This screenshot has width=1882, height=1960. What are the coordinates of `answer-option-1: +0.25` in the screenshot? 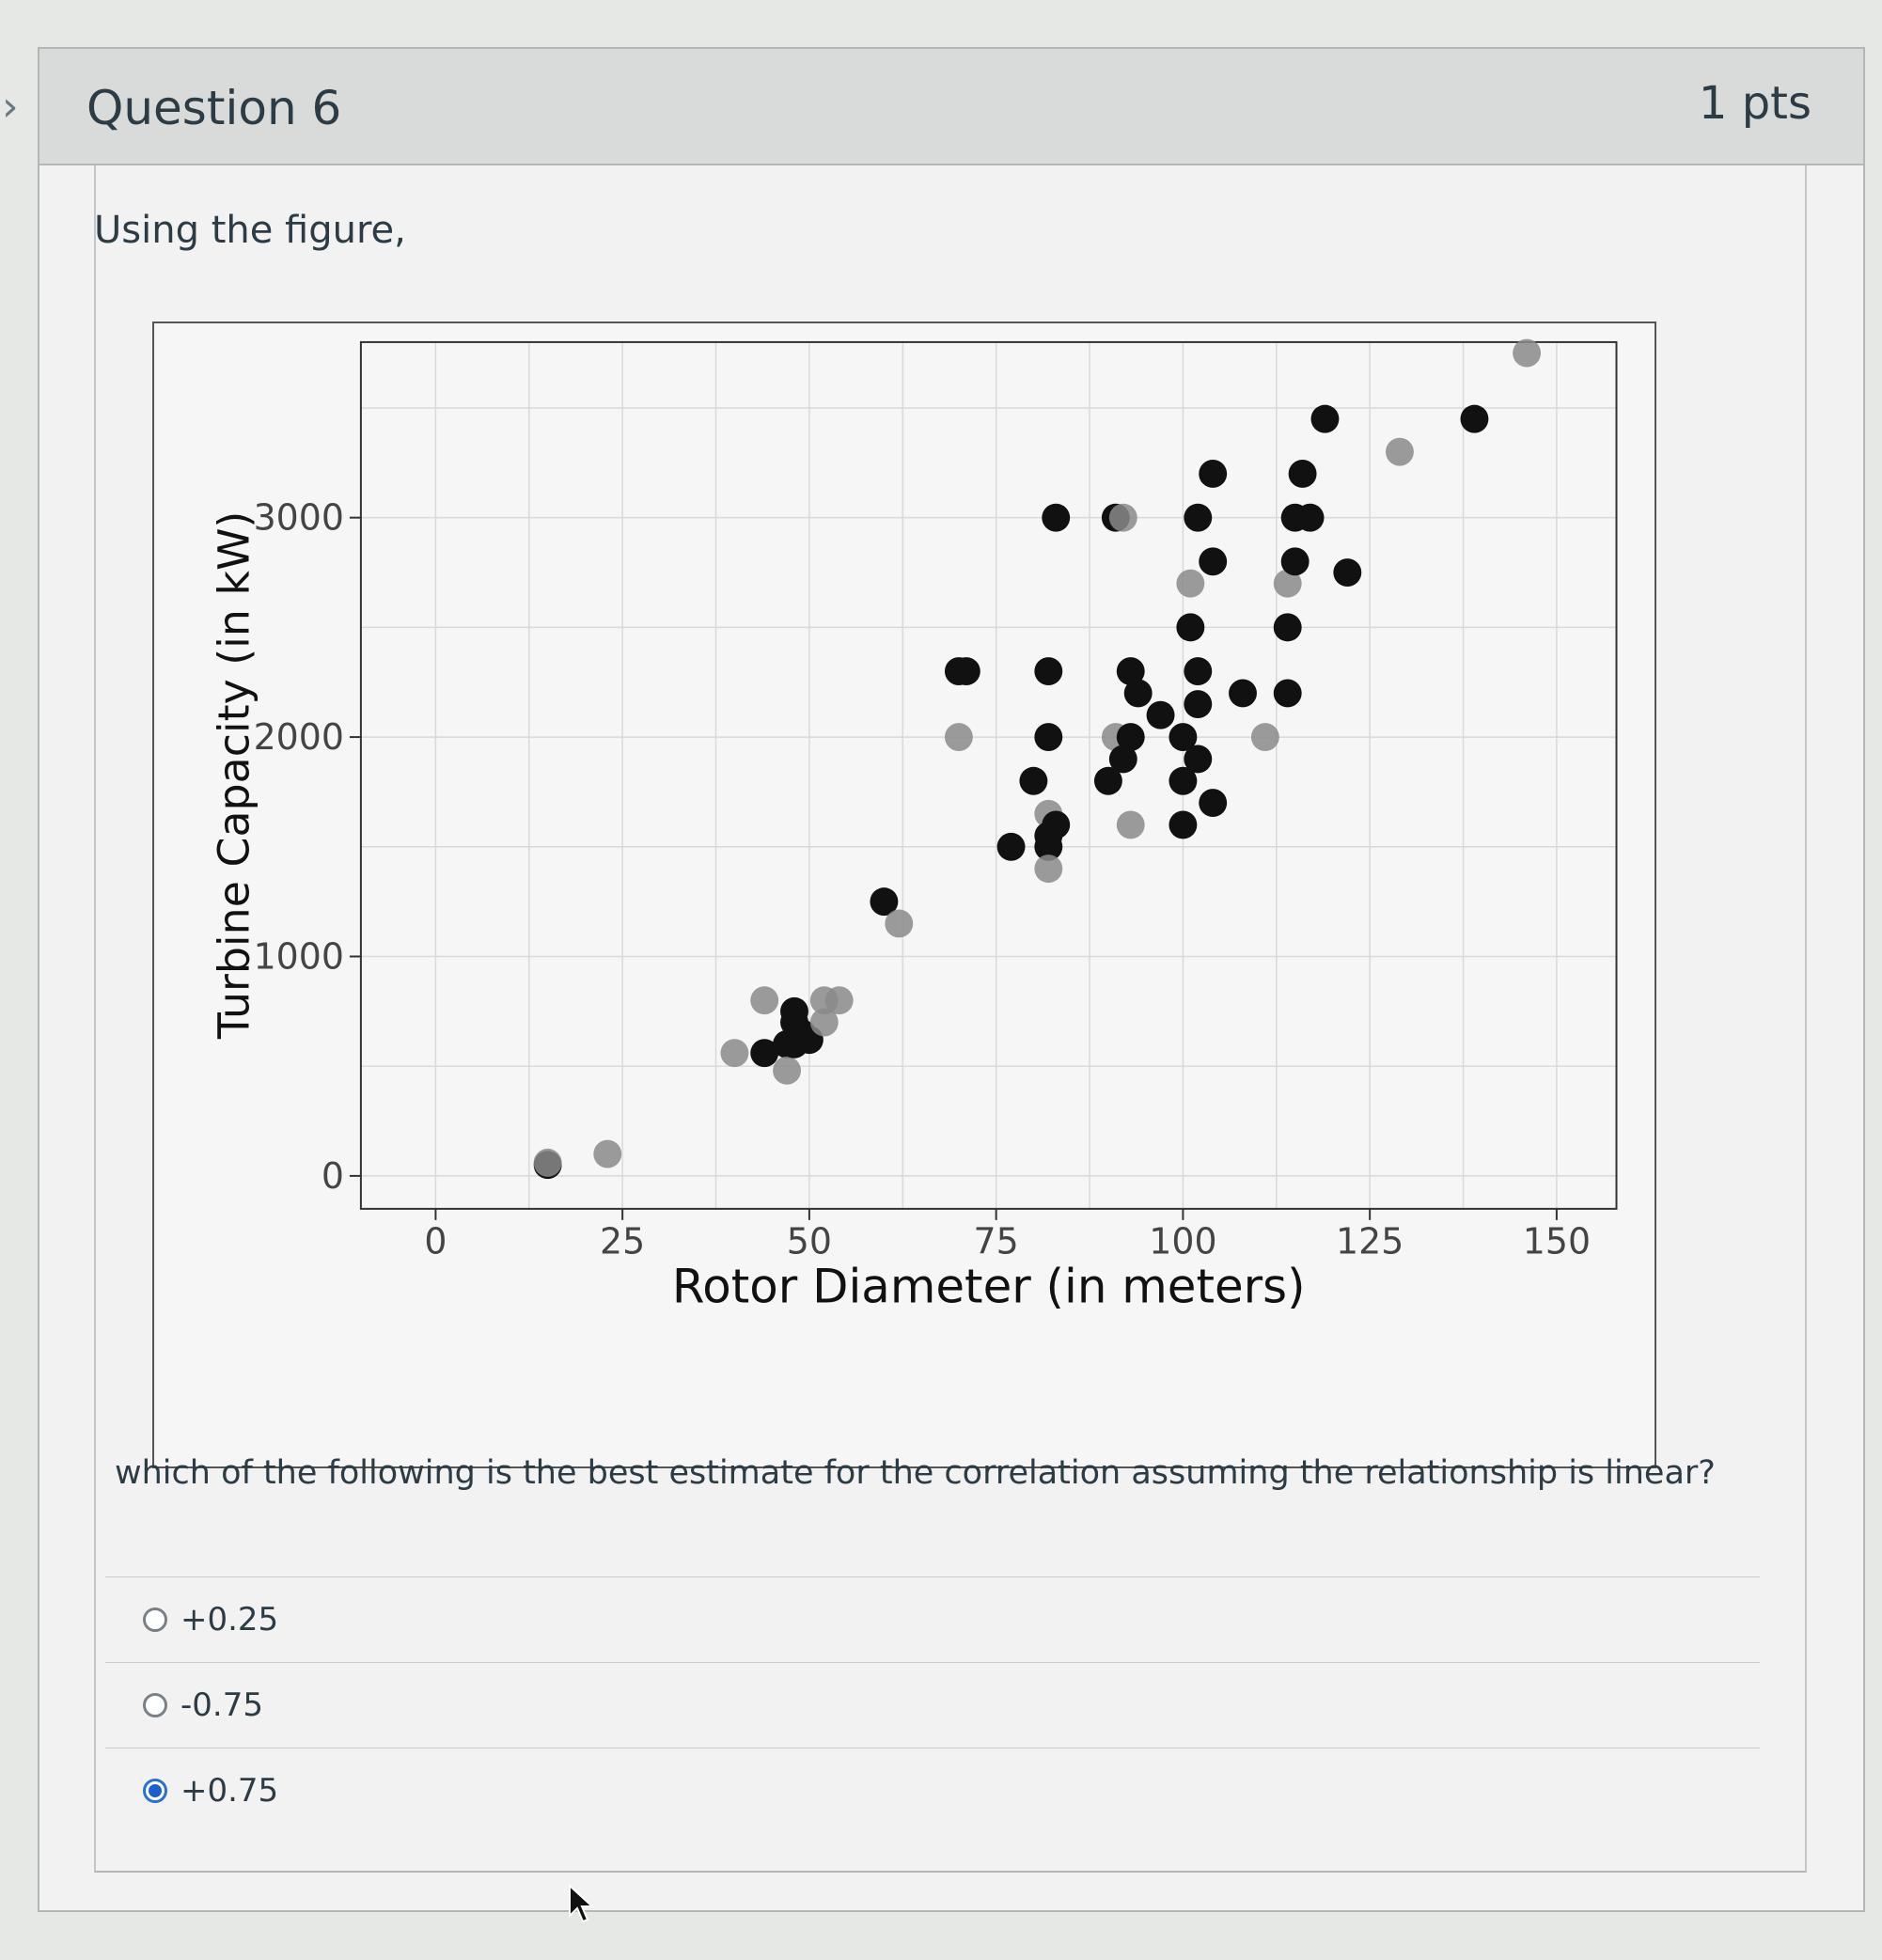 It's located at (933, 1619).